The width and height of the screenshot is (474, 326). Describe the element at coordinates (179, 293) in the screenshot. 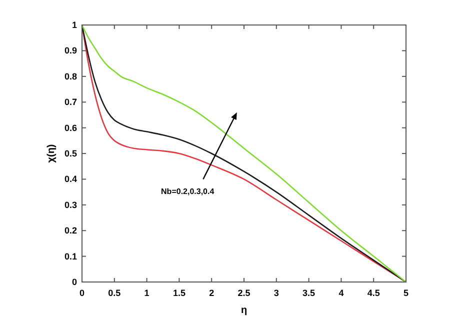

I see `x-tick-label: 1.5` at that location.